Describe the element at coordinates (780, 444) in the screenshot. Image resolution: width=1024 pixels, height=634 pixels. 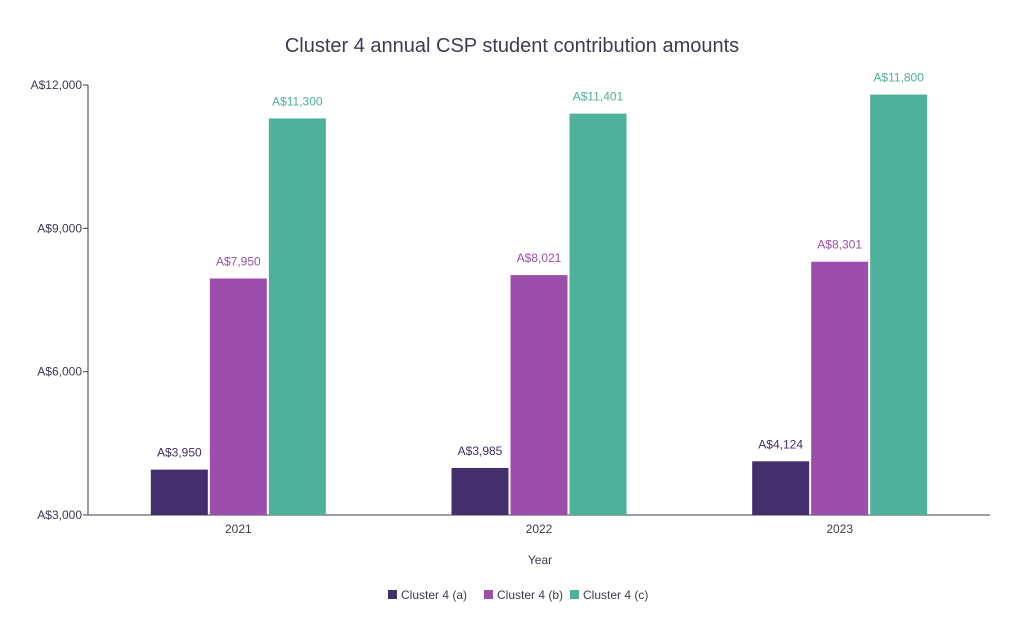
I see `data-label: A$4,124` at that location.